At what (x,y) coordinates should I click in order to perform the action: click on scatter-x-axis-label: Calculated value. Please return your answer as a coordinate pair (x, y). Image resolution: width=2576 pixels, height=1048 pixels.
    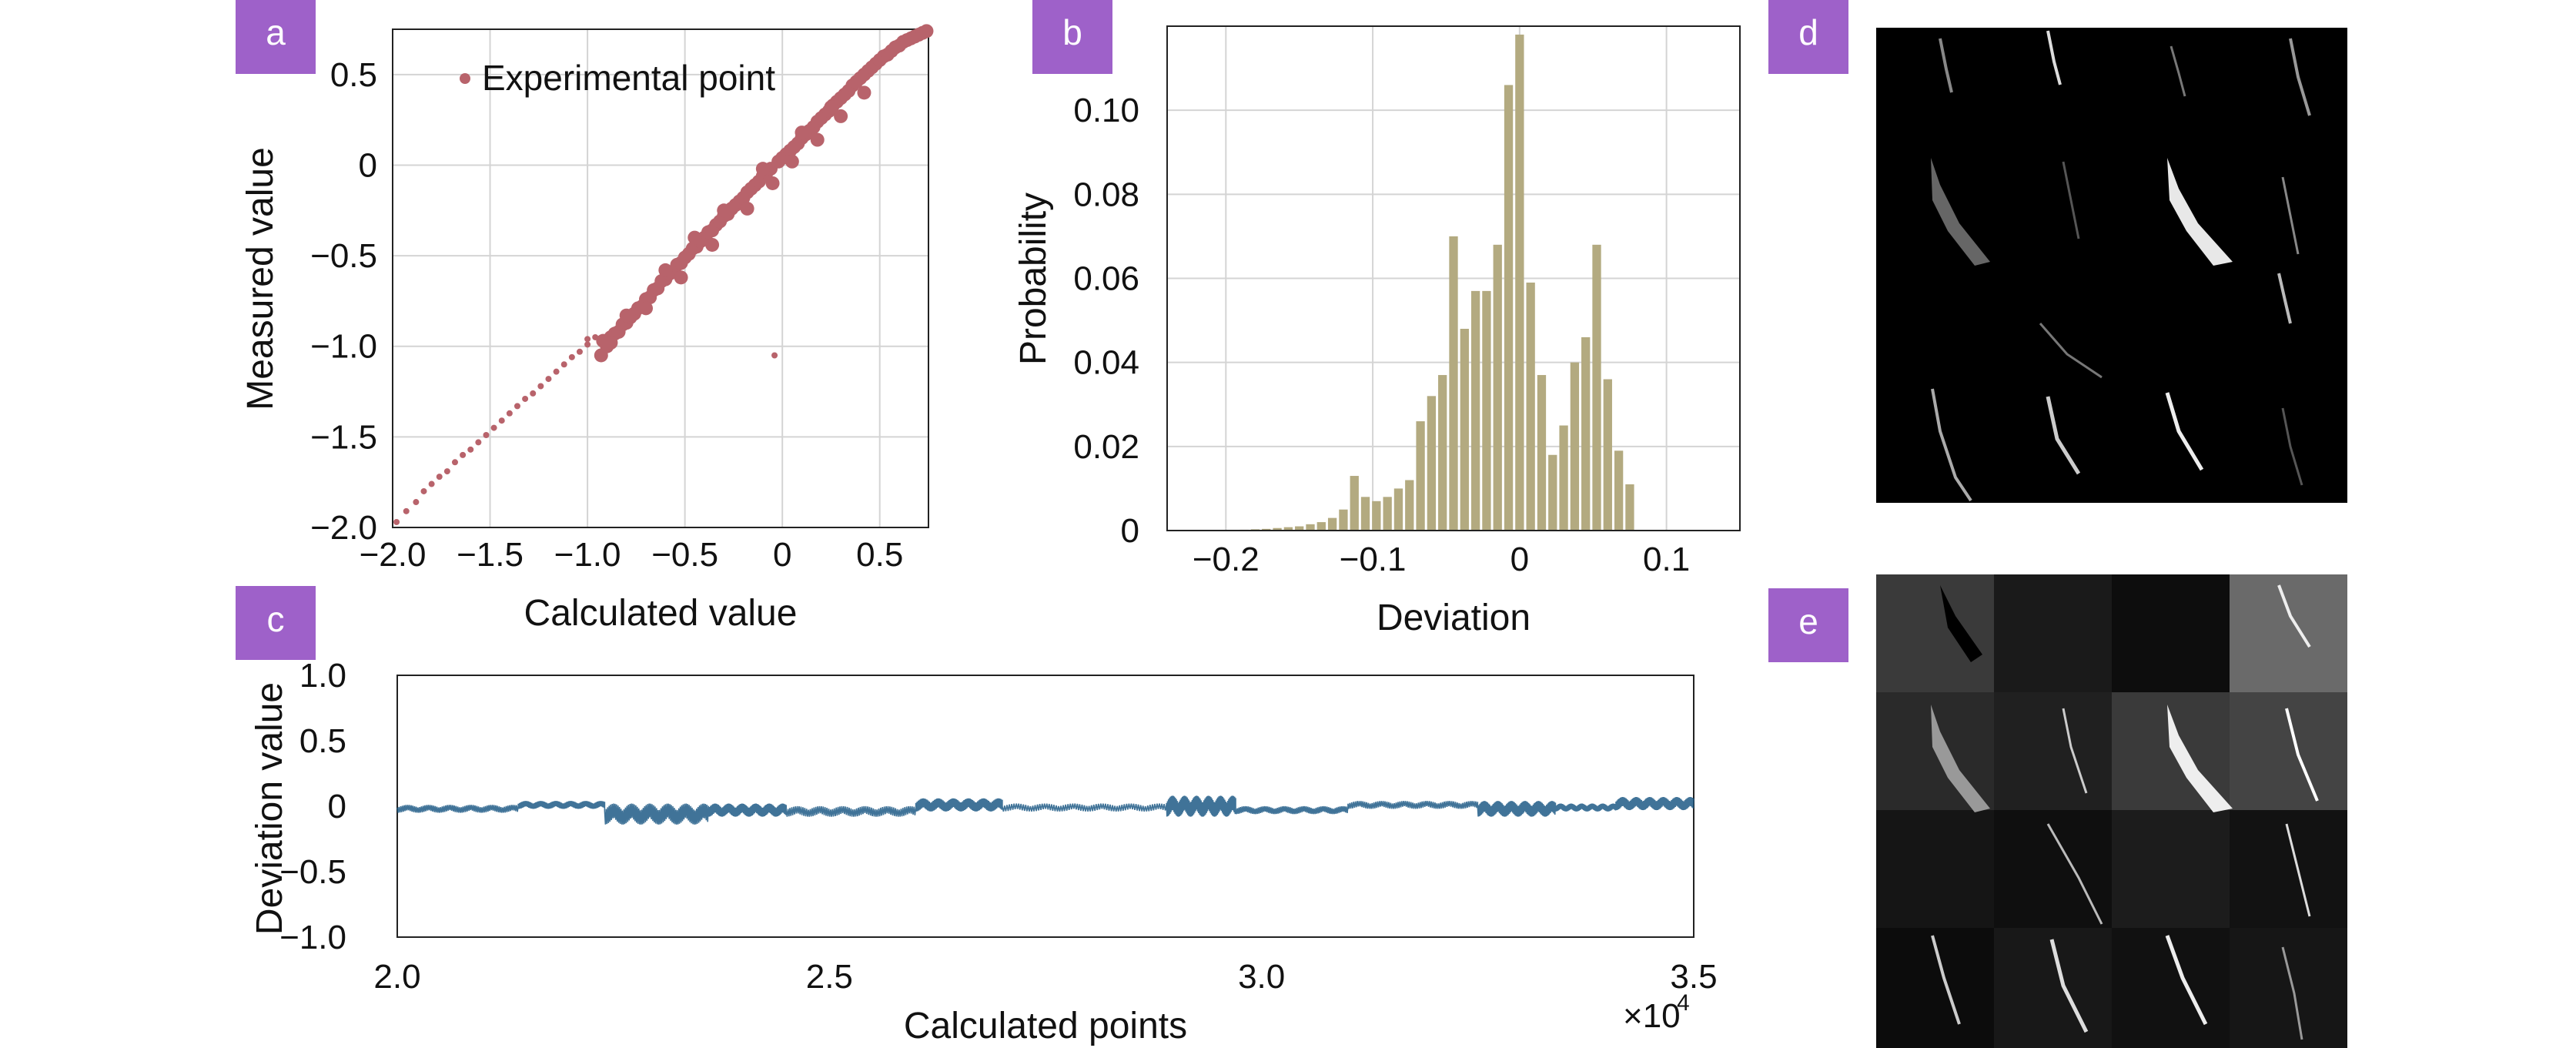
    Looking at the image, I should click on (661, 613).